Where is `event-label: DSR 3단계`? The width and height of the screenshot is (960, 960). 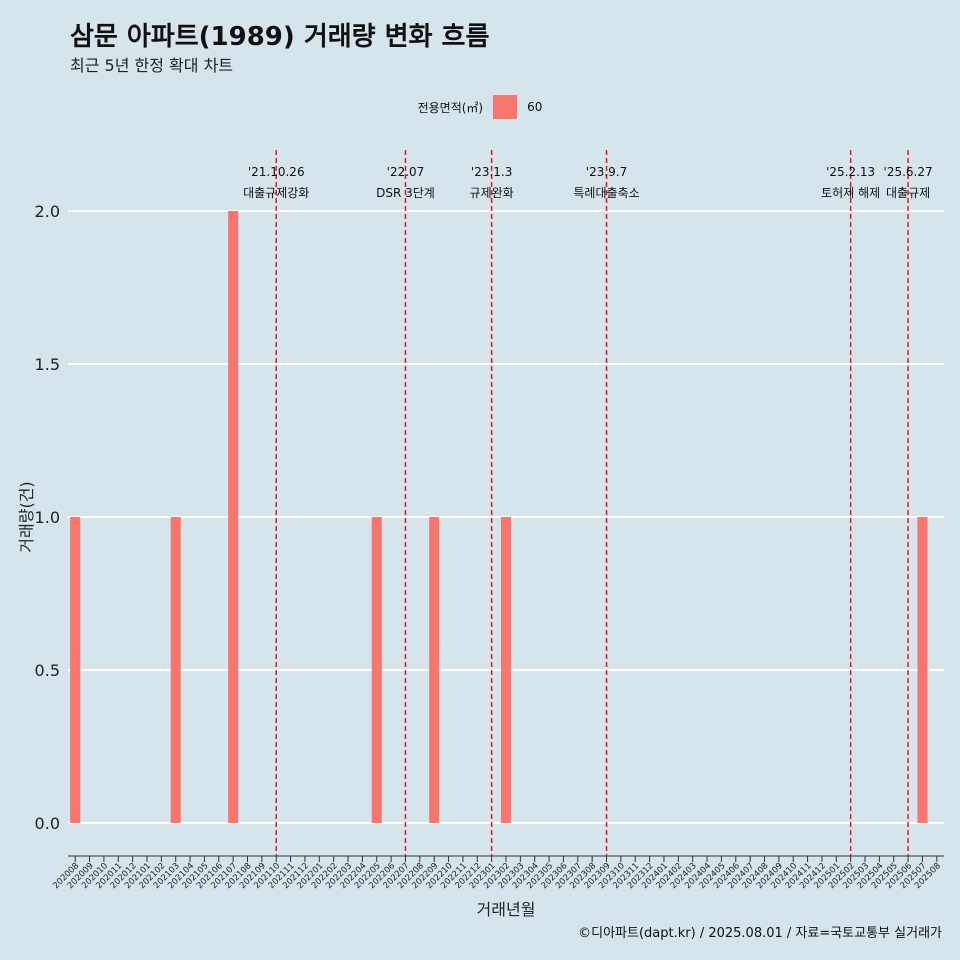
event-label: DSR 3단계 is located at coordinates (405, 193).